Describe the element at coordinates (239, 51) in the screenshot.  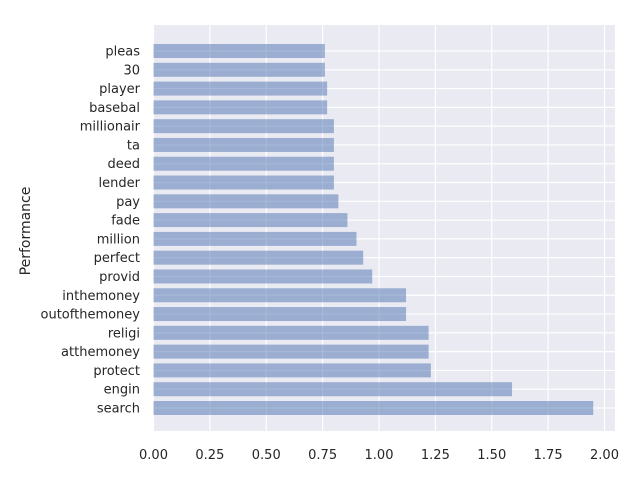
I see `bar-pleas` at that location.